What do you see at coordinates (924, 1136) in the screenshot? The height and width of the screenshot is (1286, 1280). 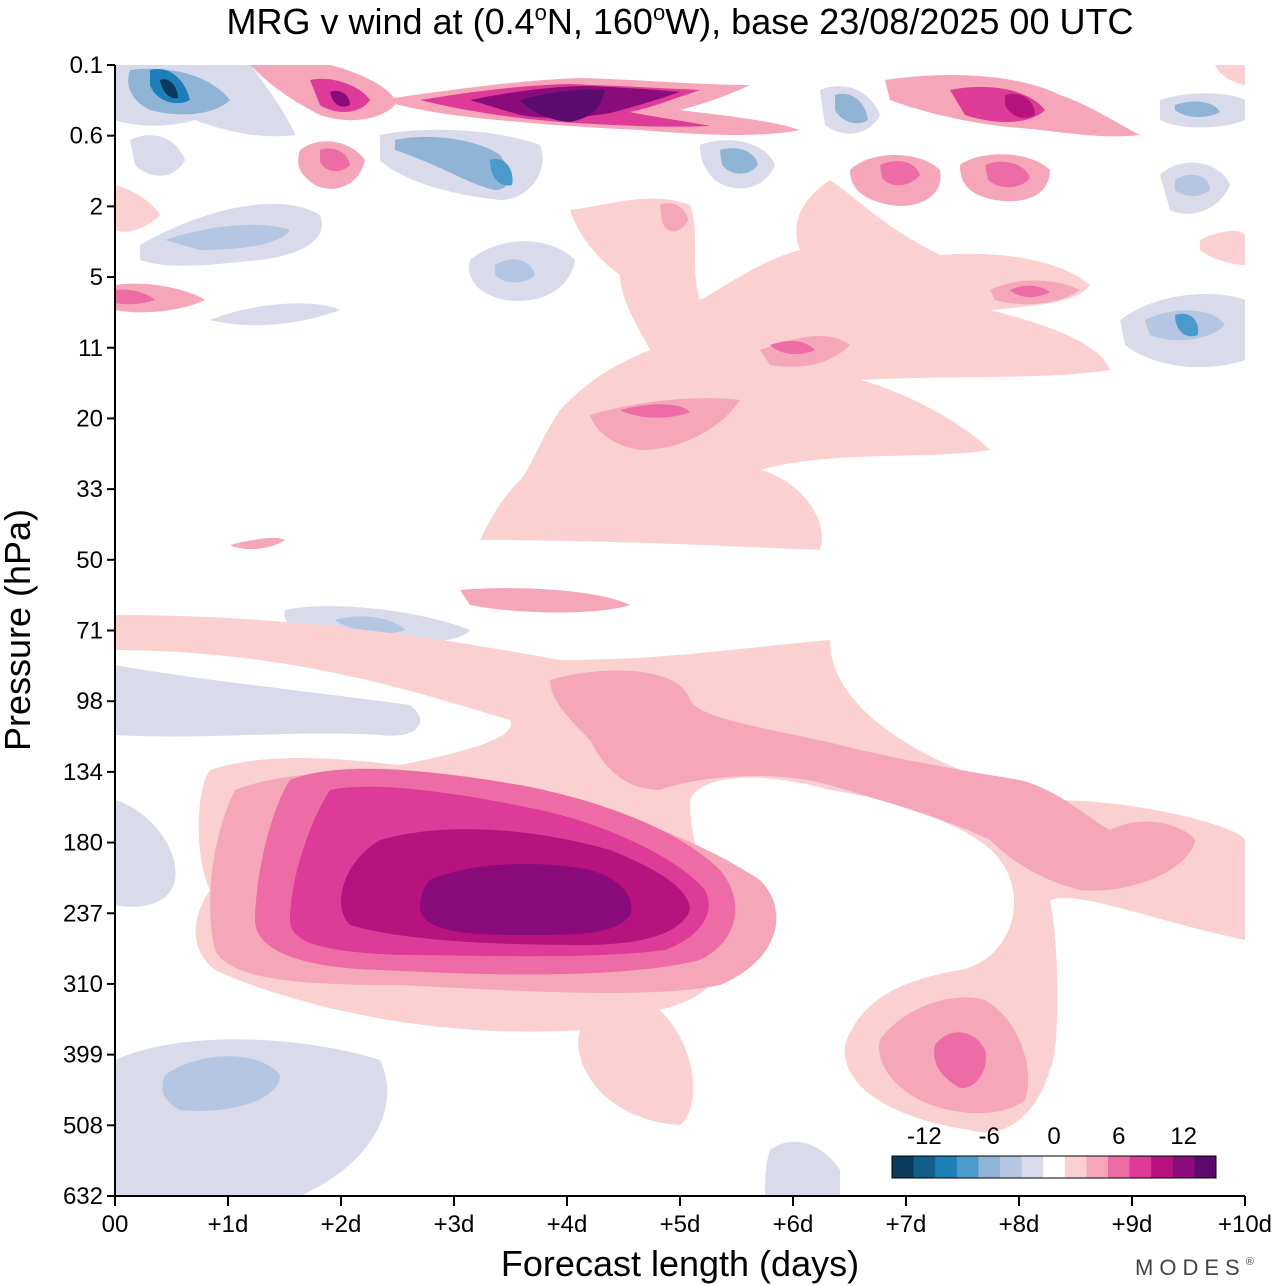 I see `colorbar-label: -12` at bounding box center [924, 1136].